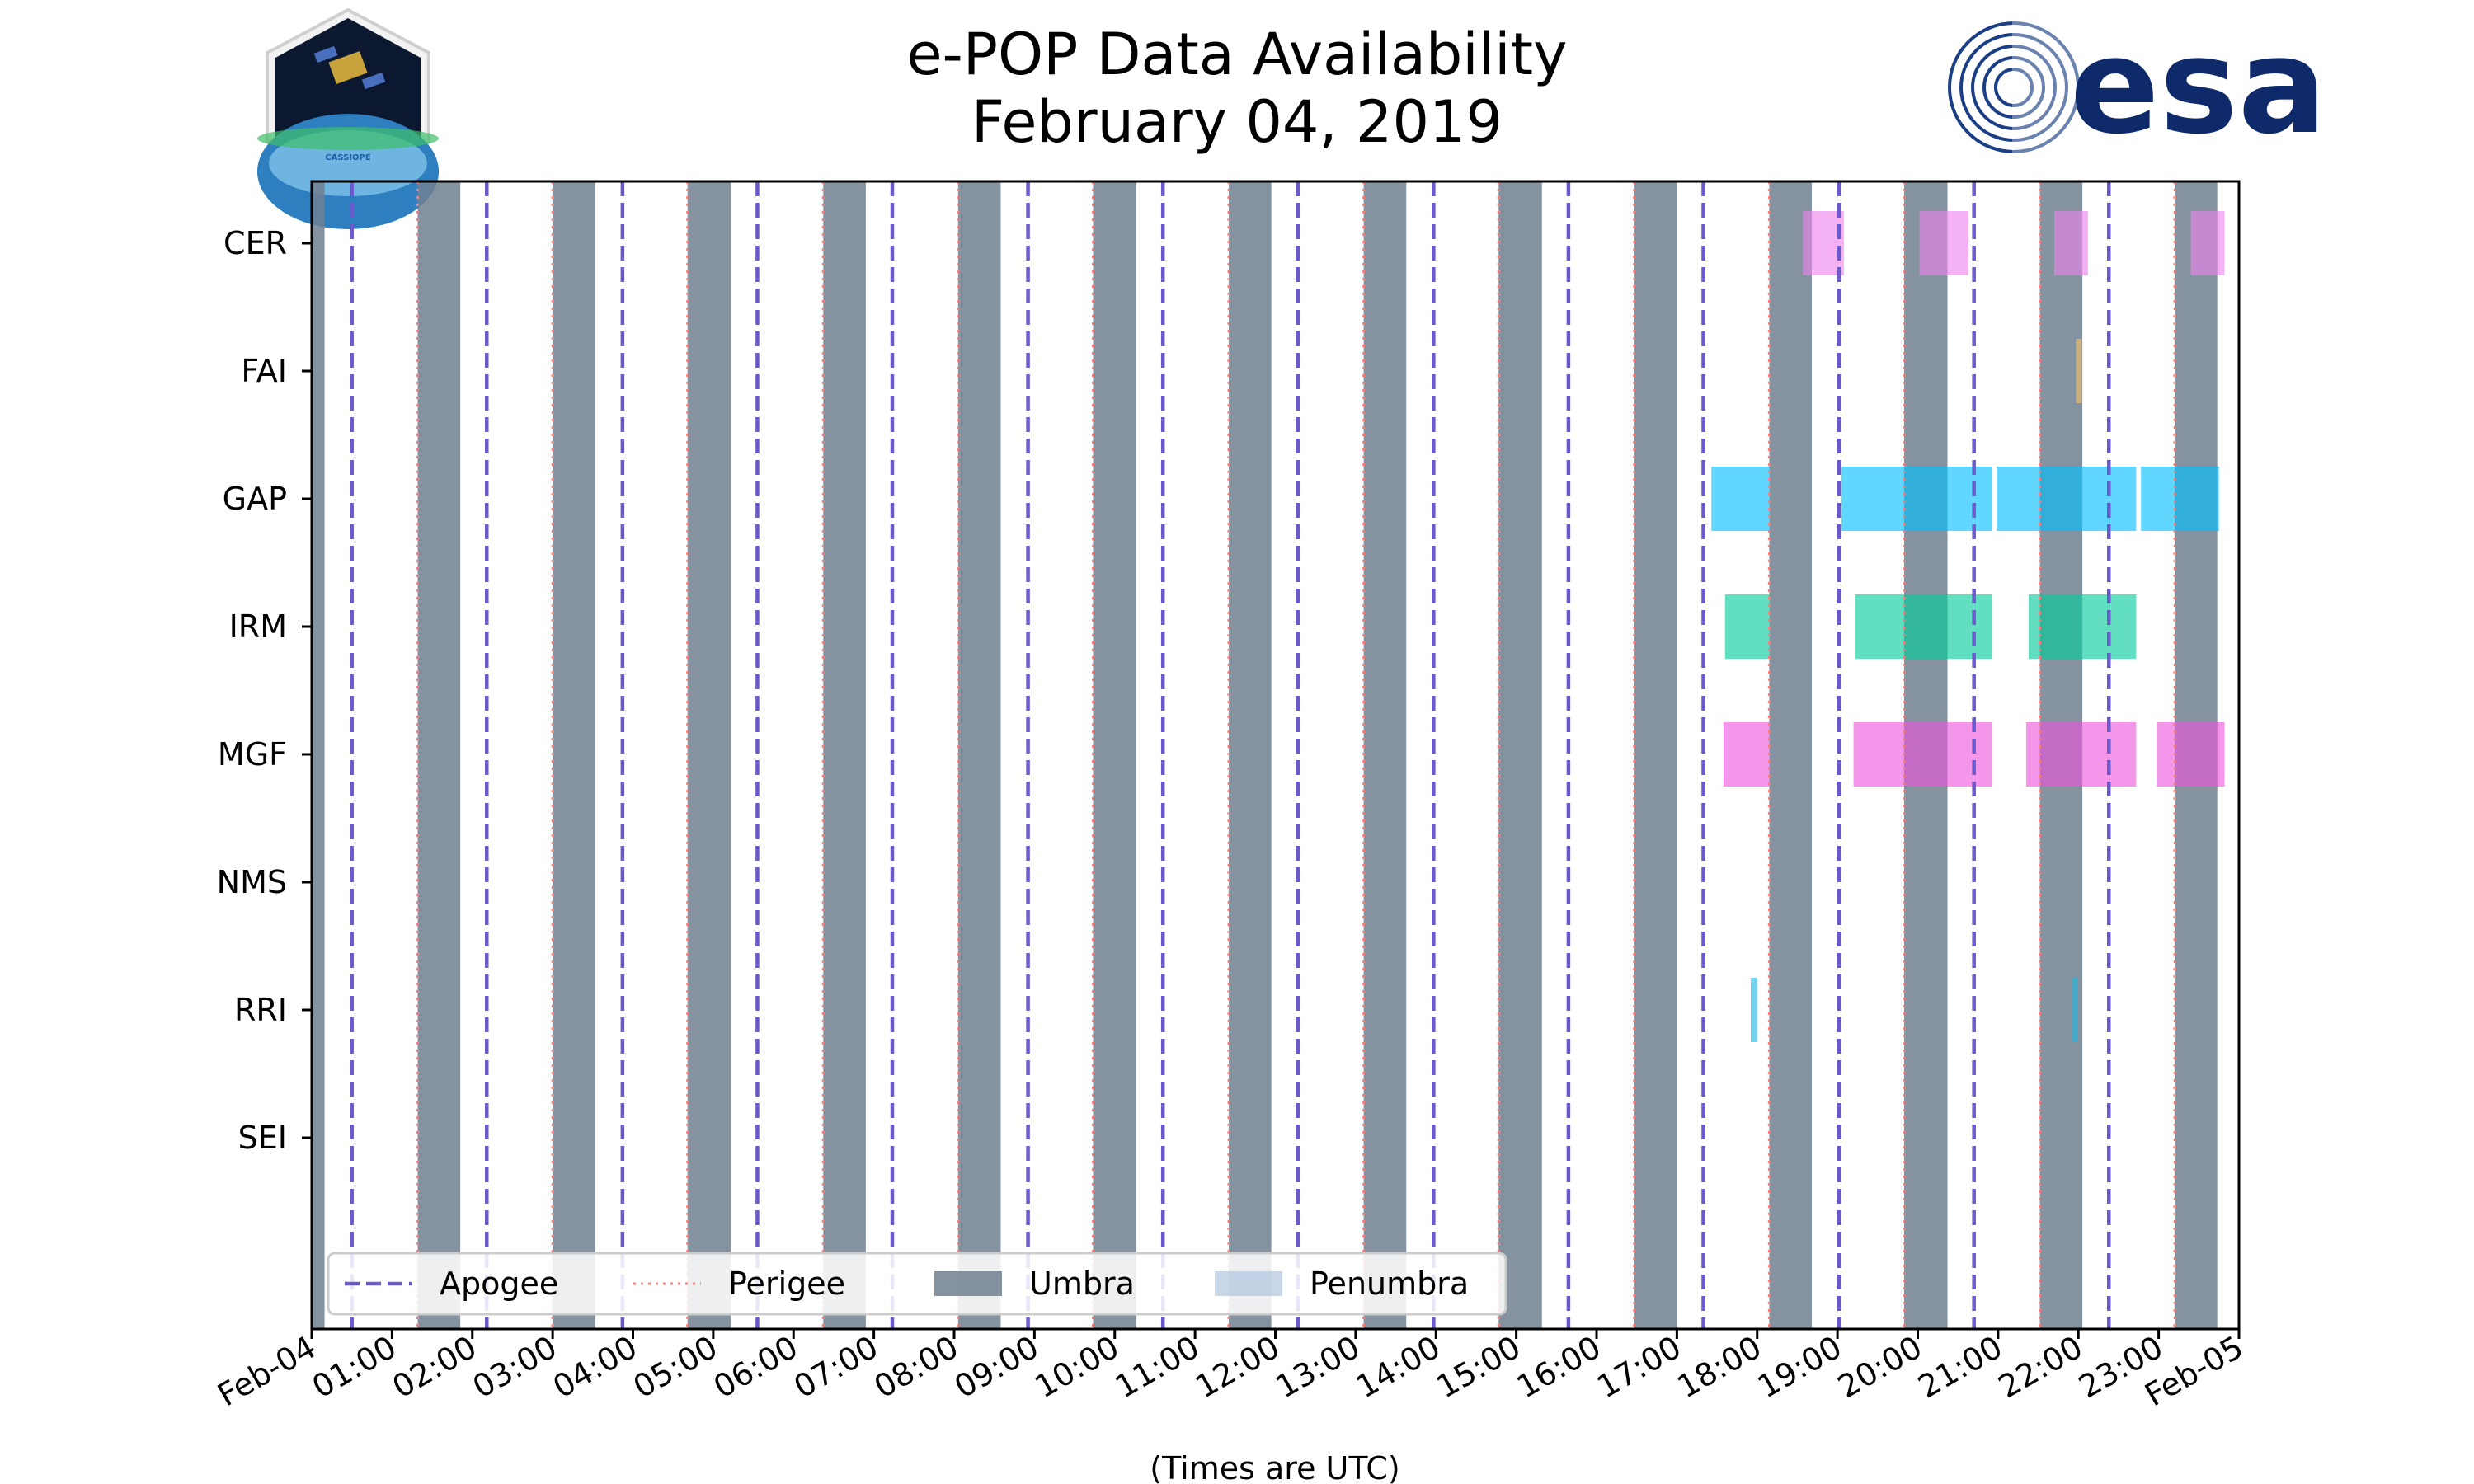 This screenshot has width=2474, height=1484. I want to click on availability-layer, so click(1968, 626).